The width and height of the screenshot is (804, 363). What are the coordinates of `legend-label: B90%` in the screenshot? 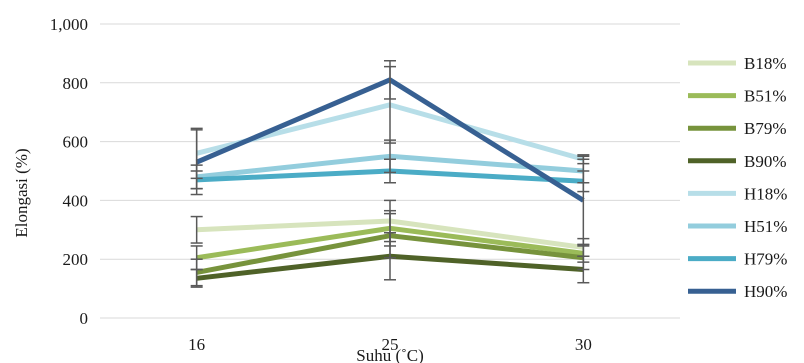 It's located at (765, 161).